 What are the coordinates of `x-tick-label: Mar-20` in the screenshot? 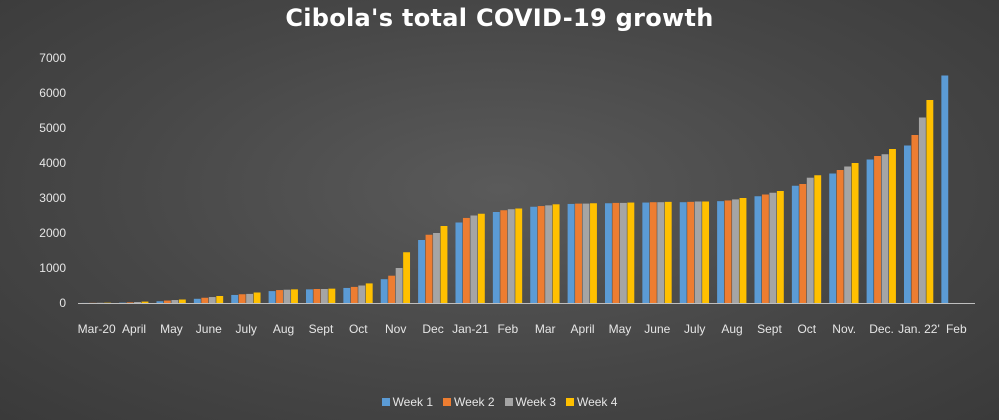 It's located at (97, 329).